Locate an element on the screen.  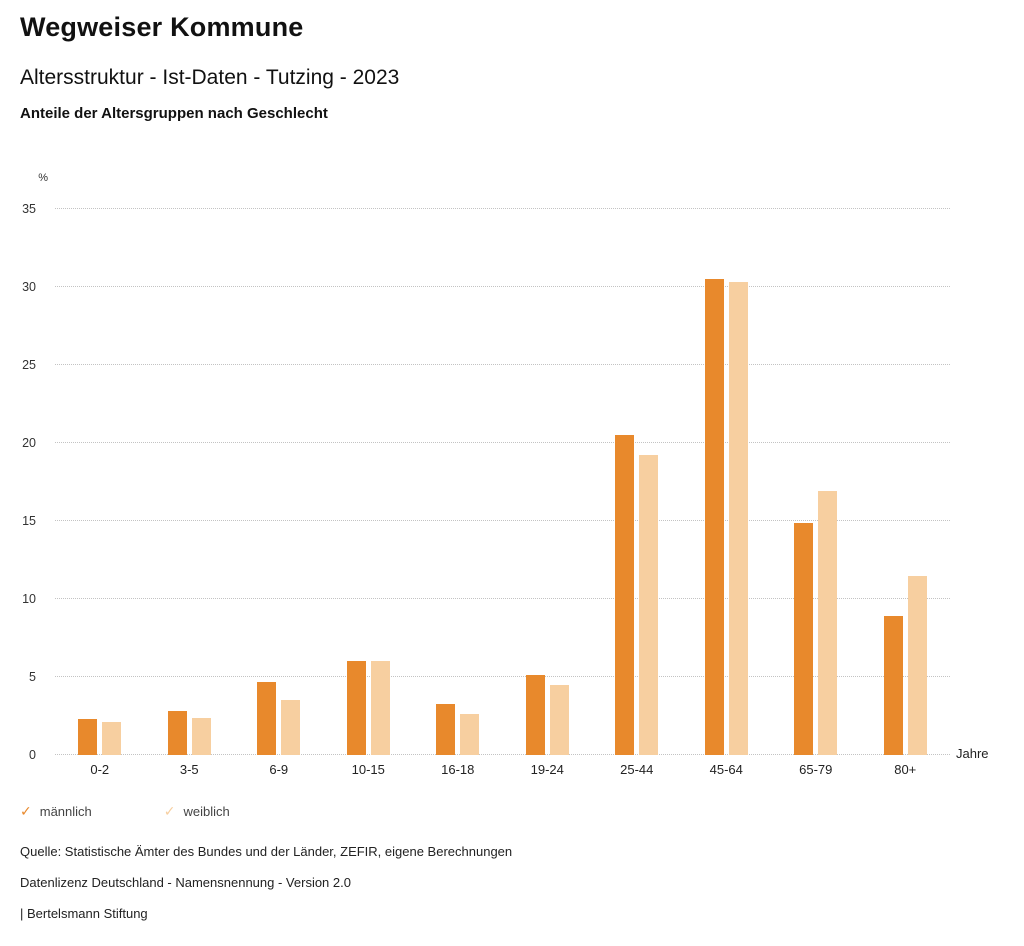
x-axis-label-25-44: 25-44 is located at coordinates (637, 769).